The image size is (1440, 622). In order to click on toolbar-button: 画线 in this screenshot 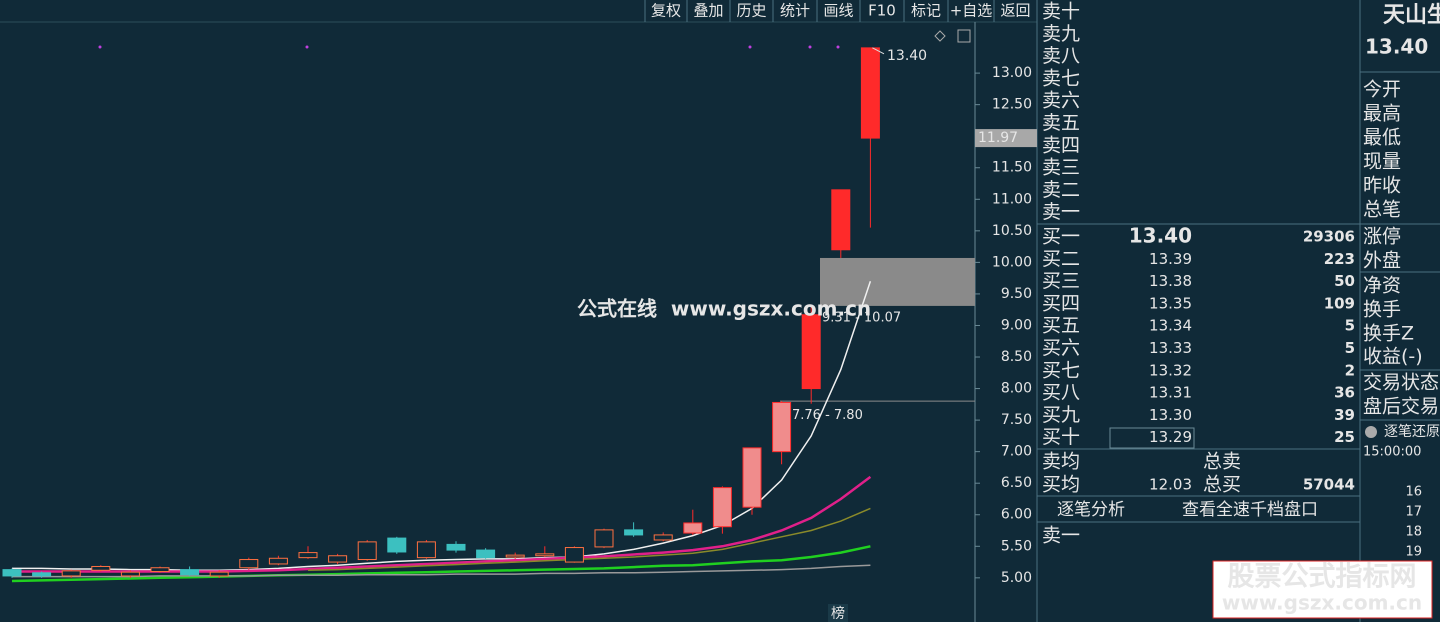, I will do `click(838, 11)`.